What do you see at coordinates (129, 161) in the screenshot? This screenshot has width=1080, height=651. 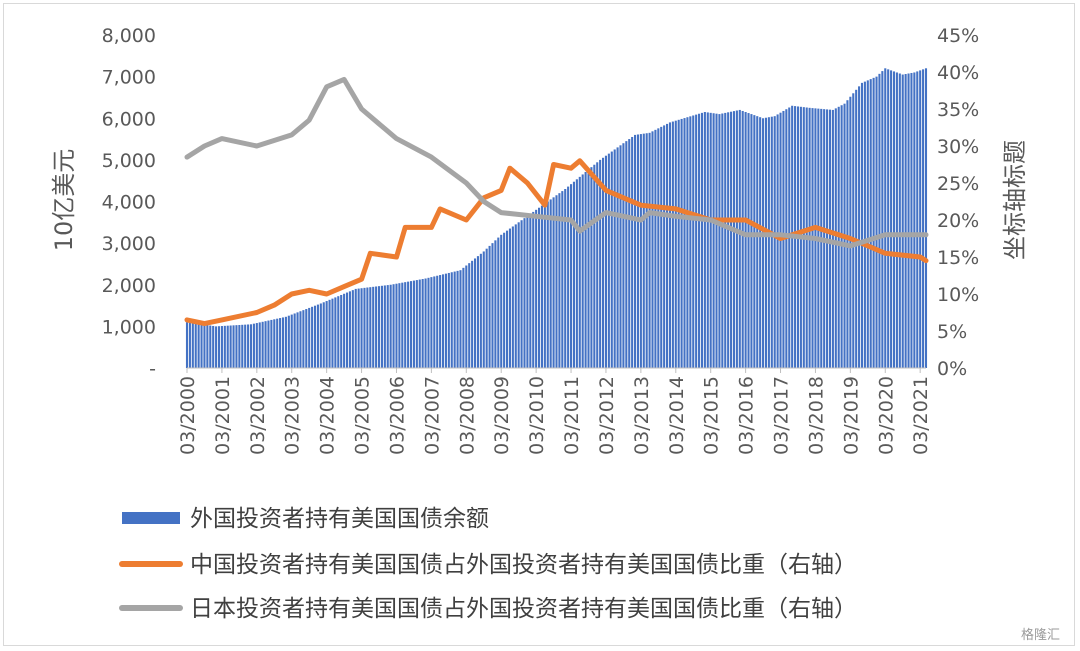 I see `y-left-tick-label: 5,000` at bounding box center [129, 161].